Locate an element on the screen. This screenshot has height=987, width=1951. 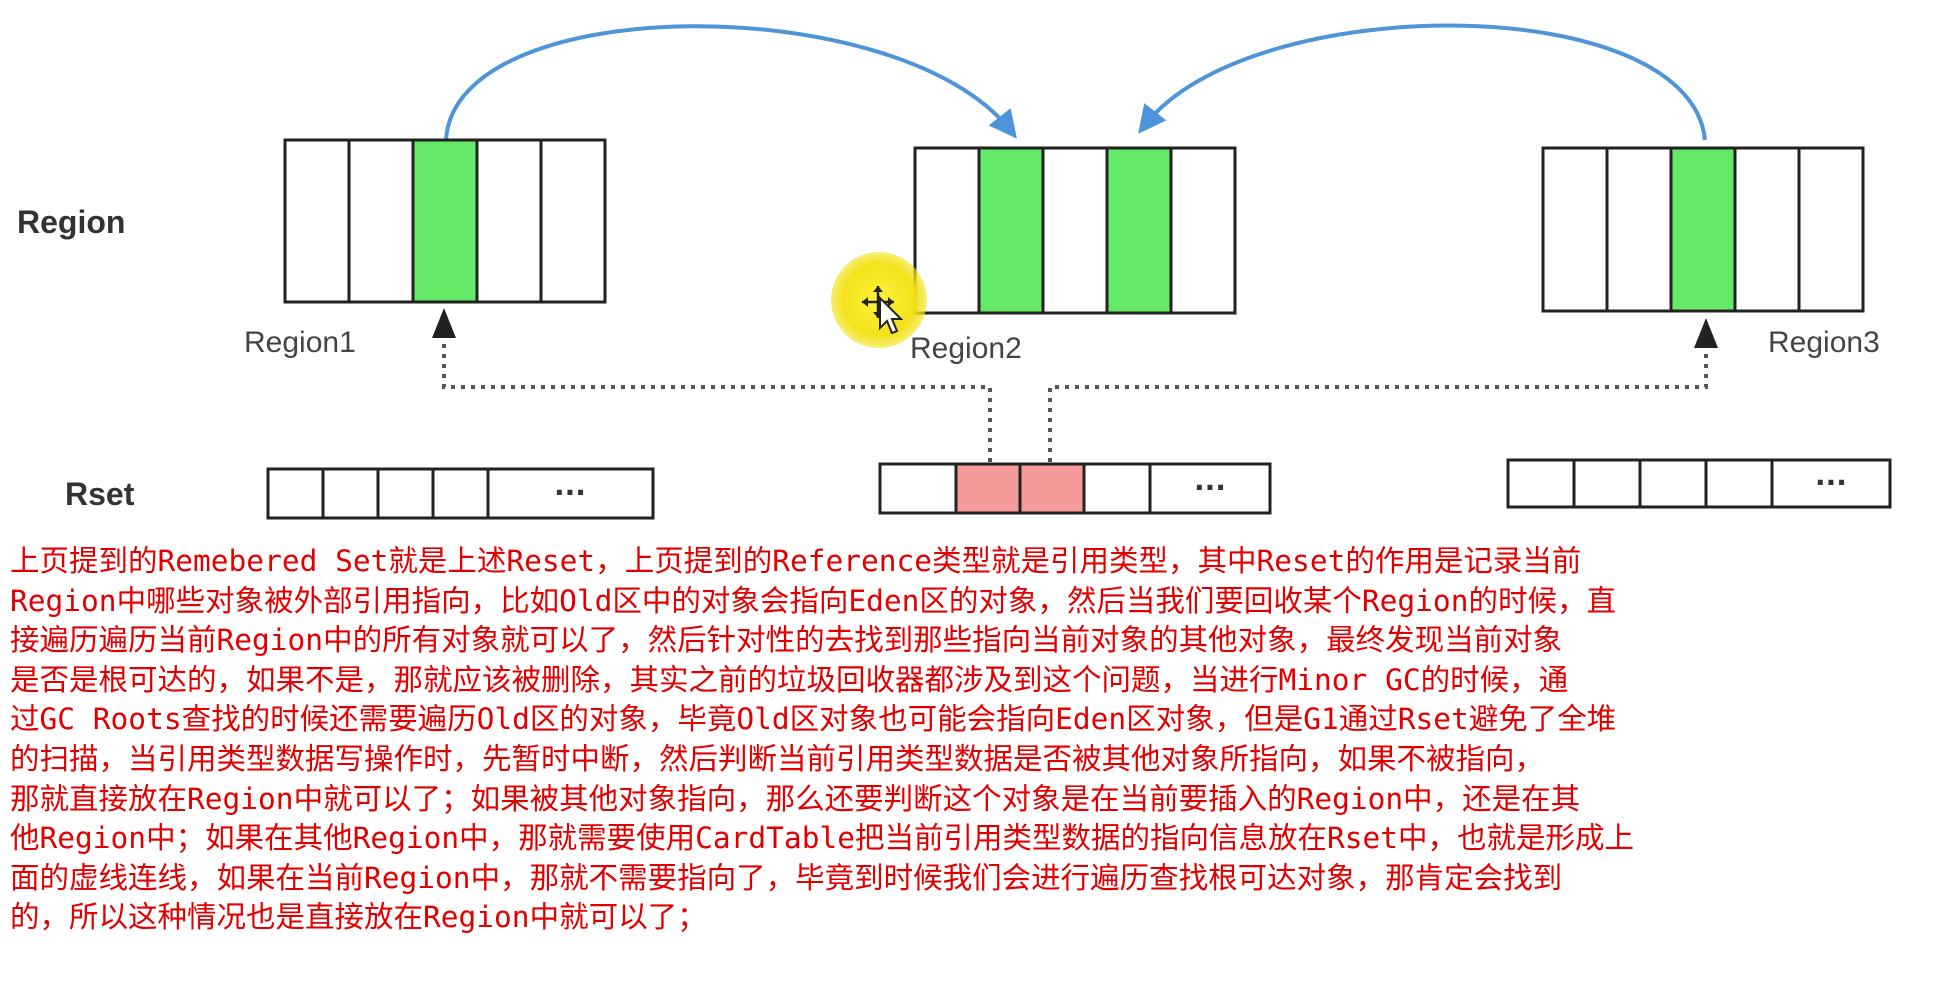
region3-block is located at coordinates (1703, 229).